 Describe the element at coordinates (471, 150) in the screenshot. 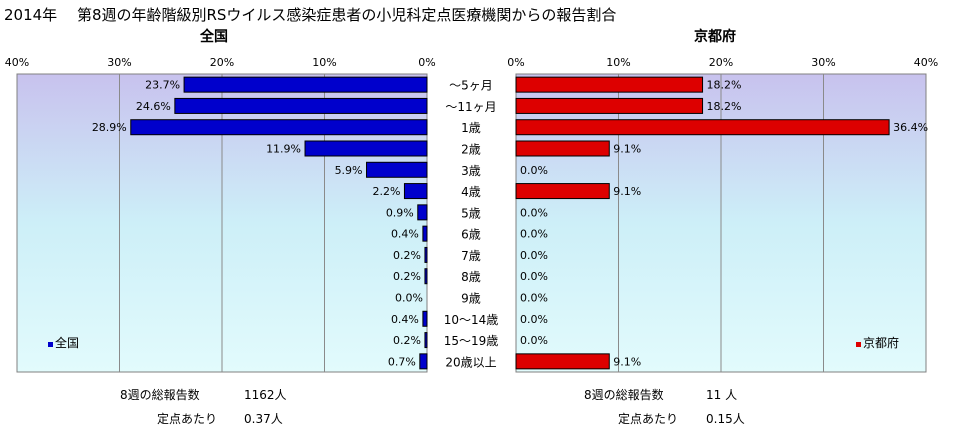

I see `category-label: 2歳` at that location.